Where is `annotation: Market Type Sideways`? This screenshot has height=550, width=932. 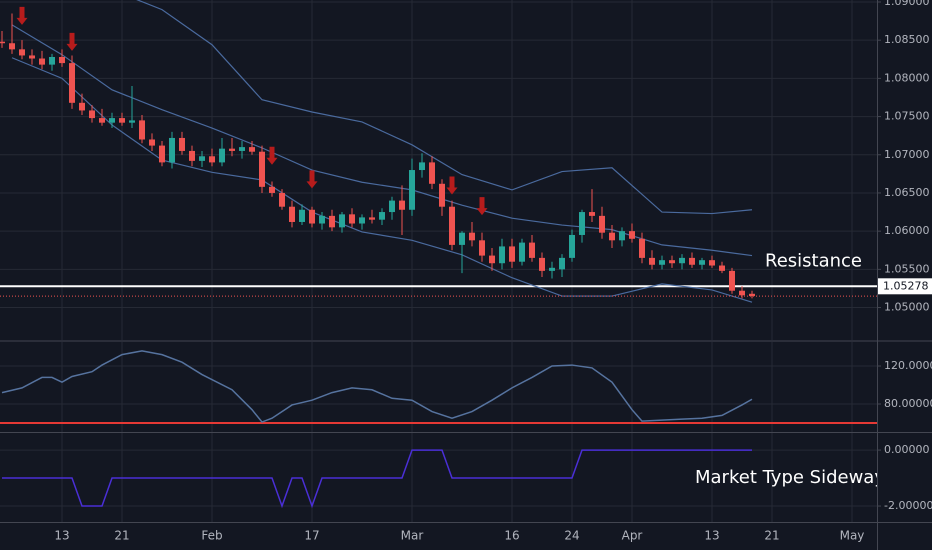 annotation: Market Type Sideways is located at coordinates (794, 477).